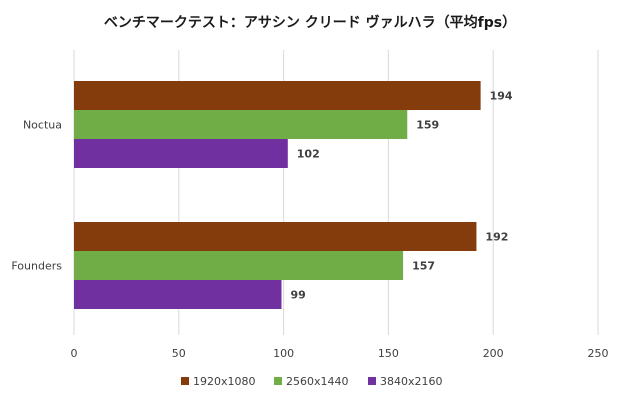 This screenshot has width=620, height=400. I want to click on bar-1920x1080-Founders, so click(275, 236).